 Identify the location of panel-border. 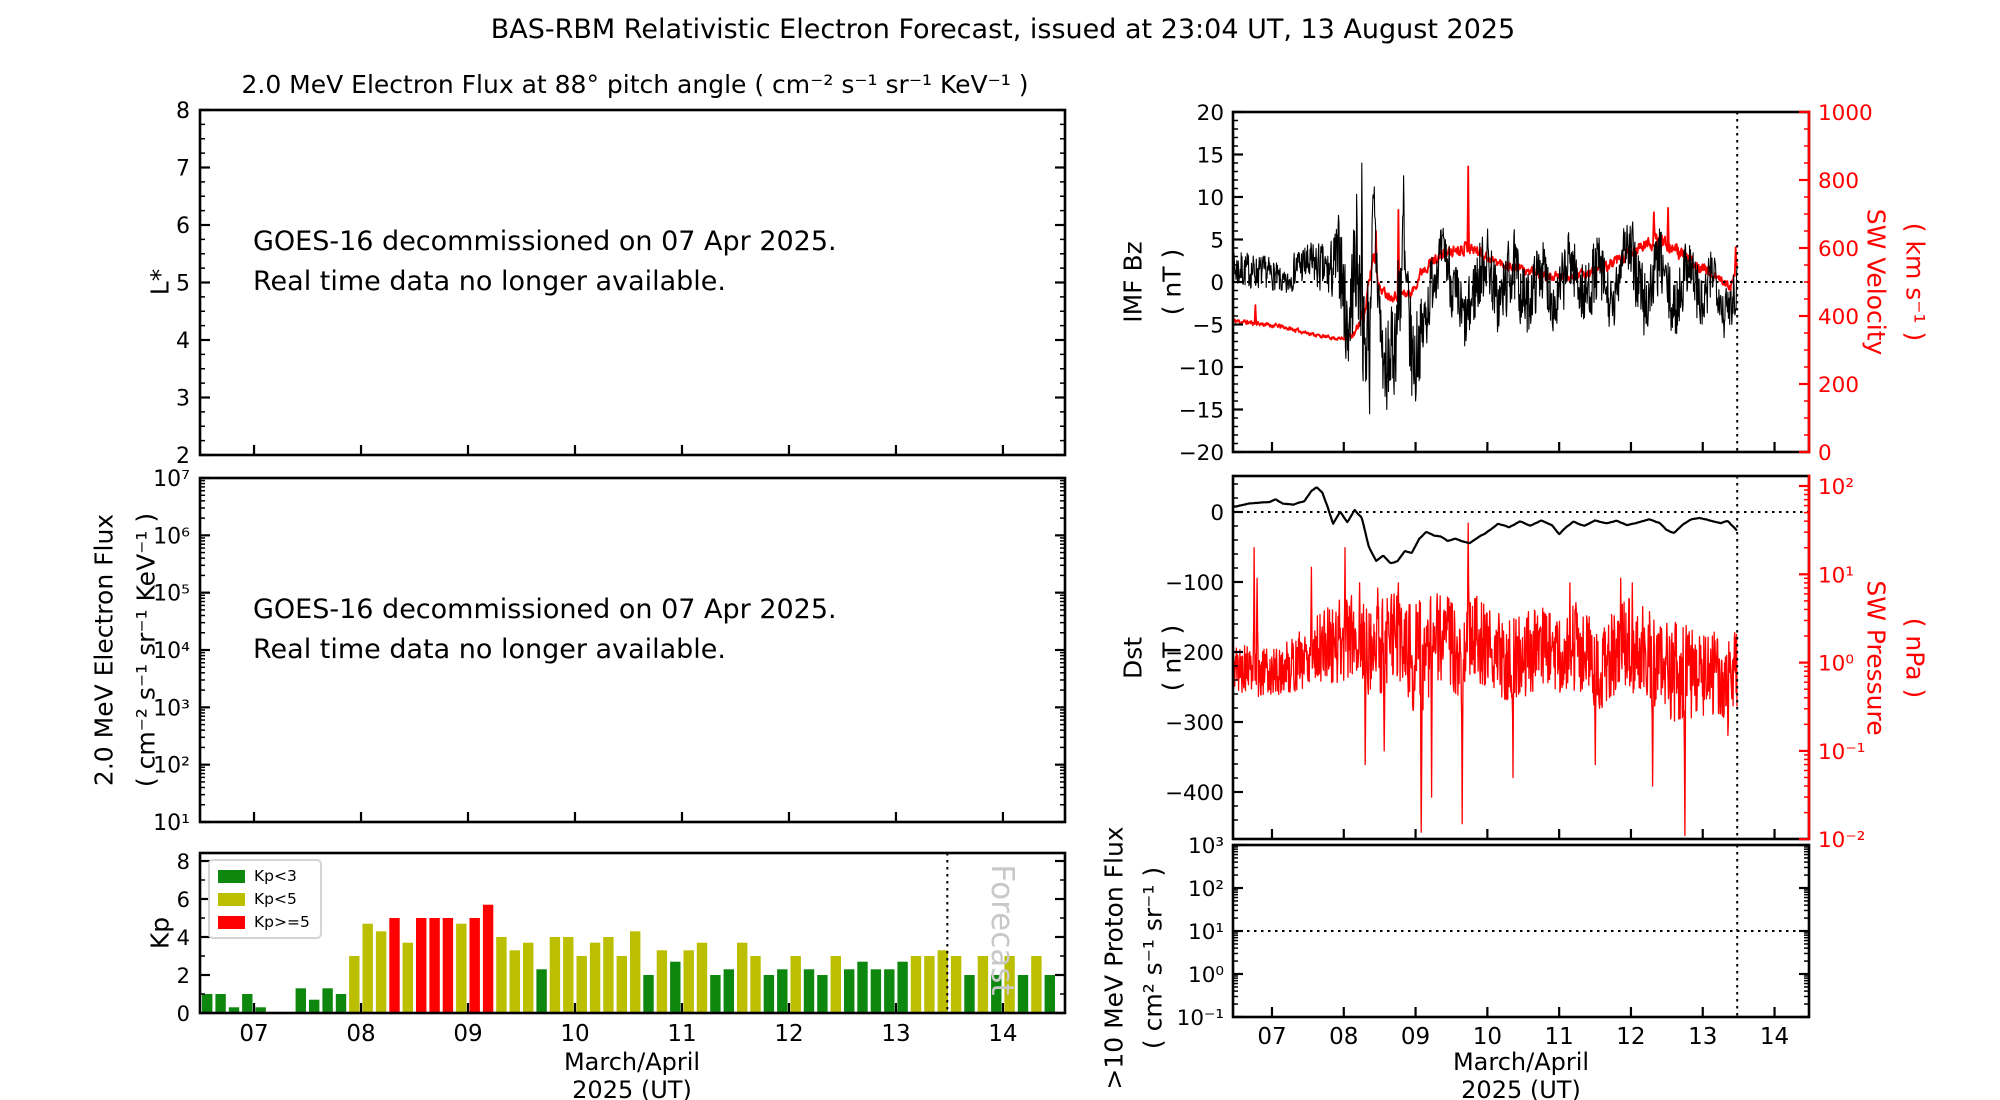
(632, 933).